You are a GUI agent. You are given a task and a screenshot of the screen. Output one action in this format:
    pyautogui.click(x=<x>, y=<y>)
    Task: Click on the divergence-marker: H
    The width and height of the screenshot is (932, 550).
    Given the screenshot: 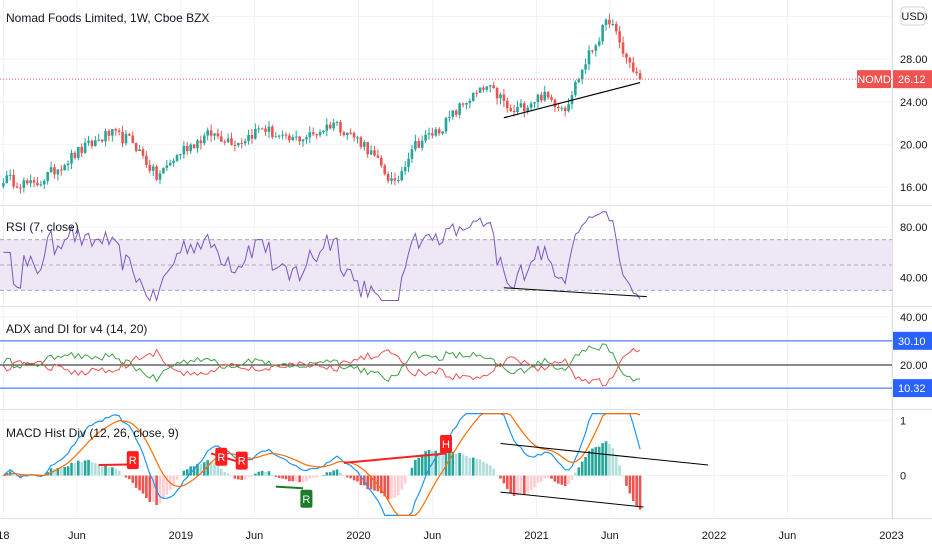 What is the action you would take?
    pyautogui.click(x=446, y=444)
    